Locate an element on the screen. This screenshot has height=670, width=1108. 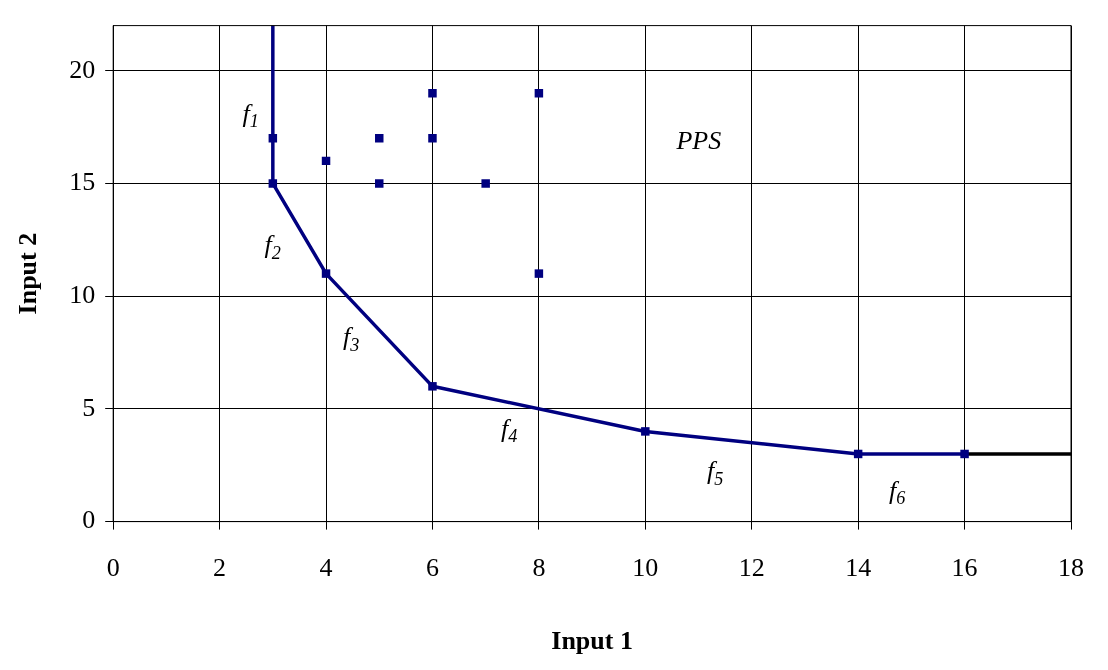
x-tick-label: 16 is located at coordinates (964, 568).